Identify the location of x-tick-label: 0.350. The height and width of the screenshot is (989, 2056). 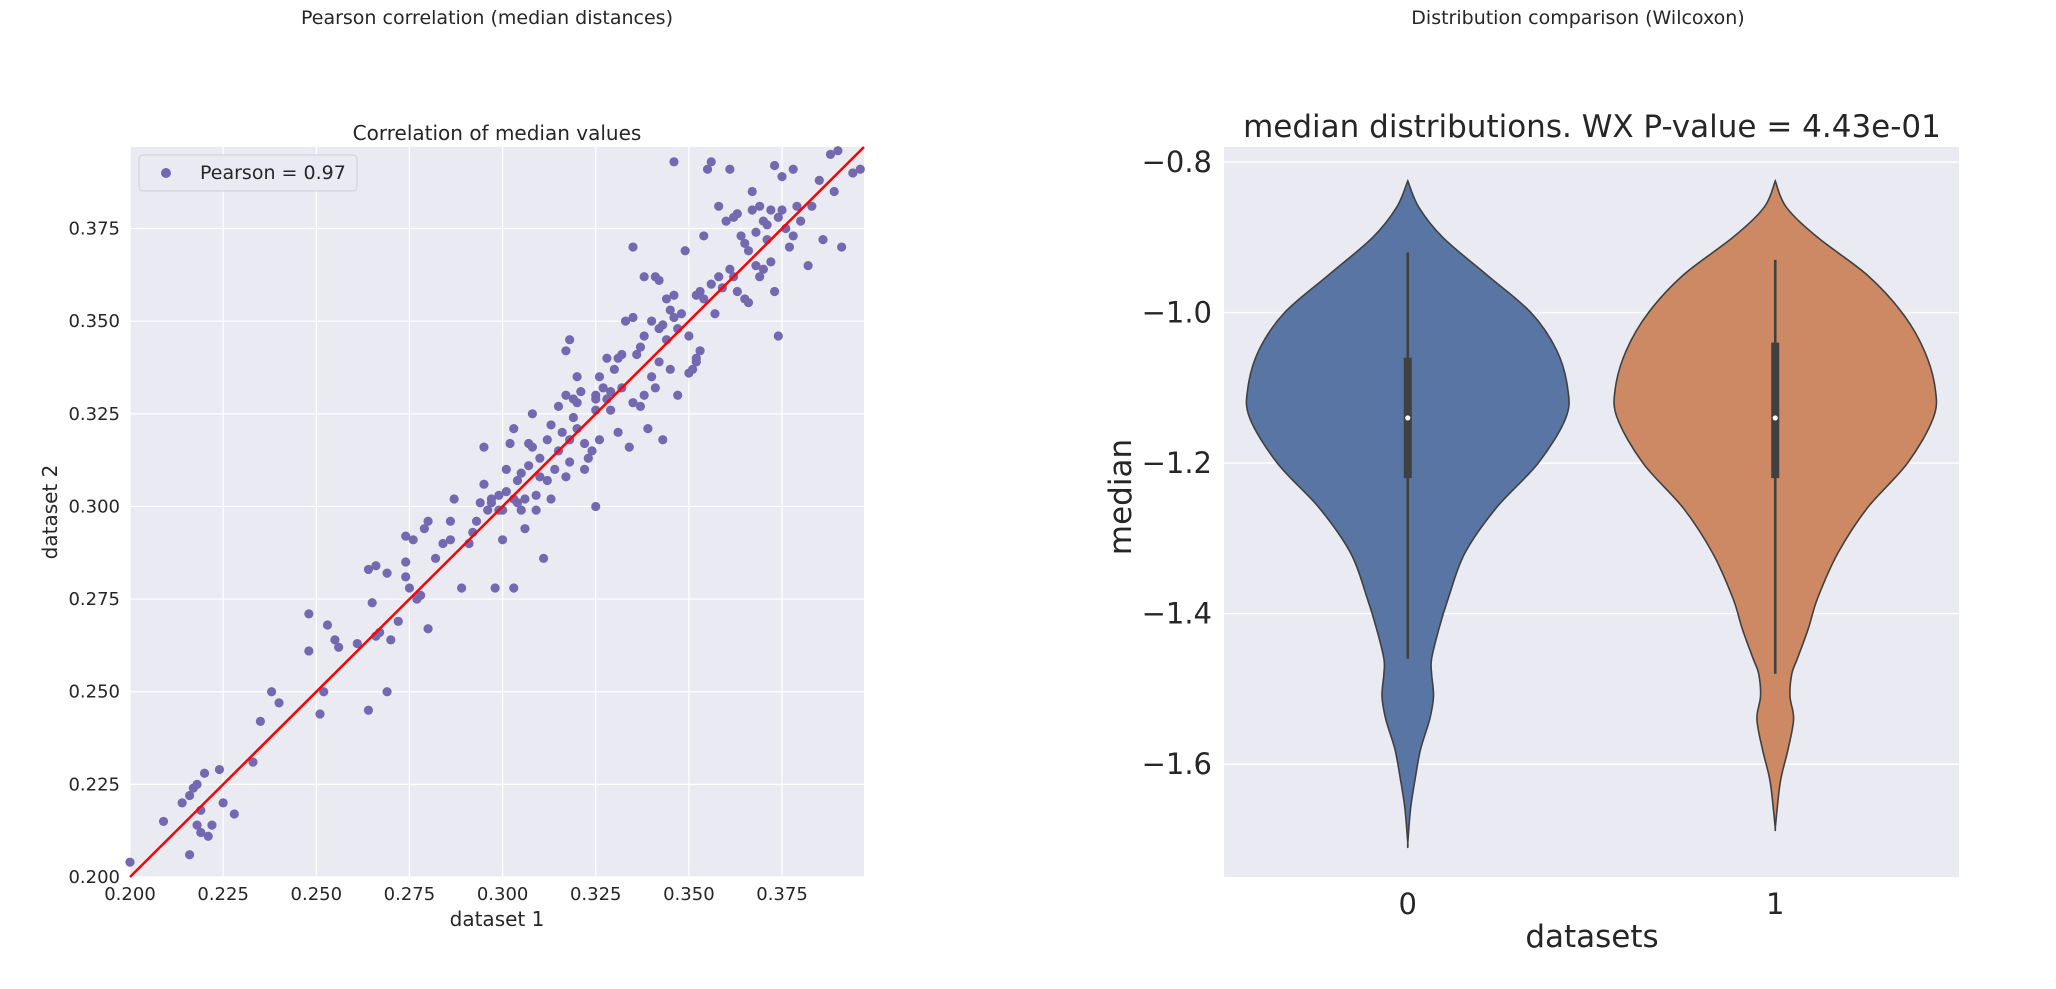
(689, 894).